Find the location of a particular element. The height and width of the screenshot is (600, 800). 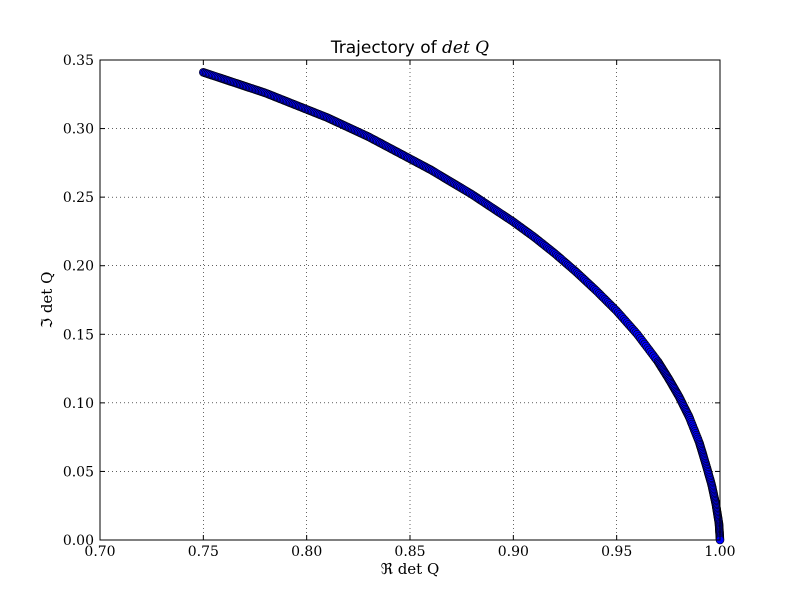

y-tick-label: 0.05 is located at coordinates (78, 472).